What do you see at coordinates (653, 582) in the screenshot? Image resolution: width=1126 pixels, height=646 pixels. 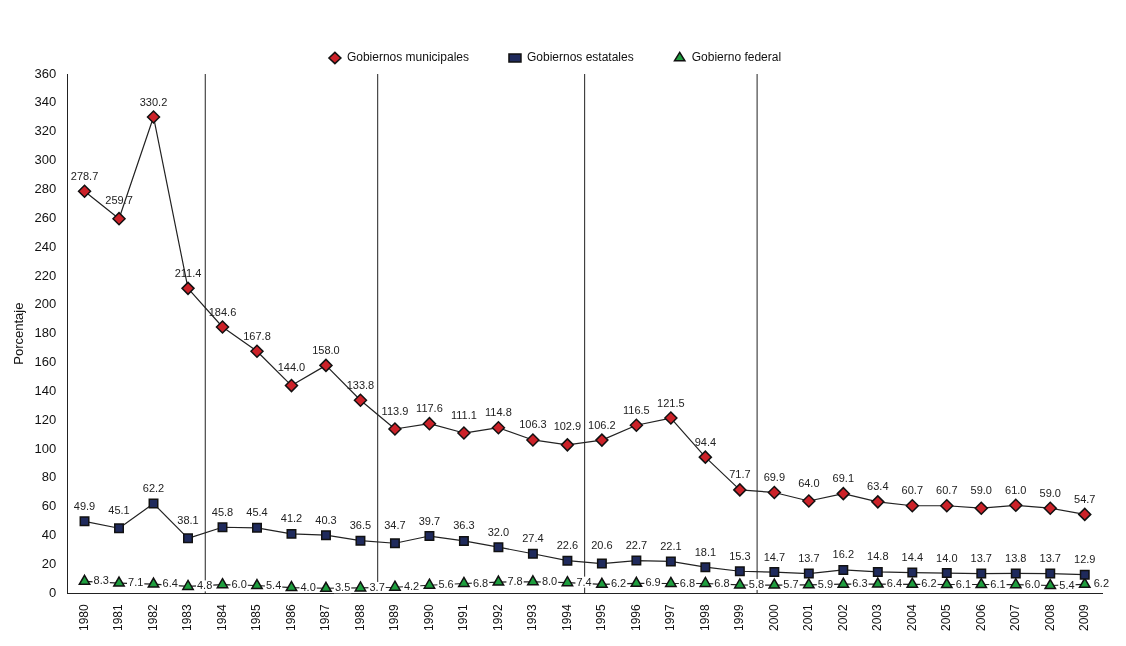 I see `data-label: 6.9` at bounding box center [653, 582].